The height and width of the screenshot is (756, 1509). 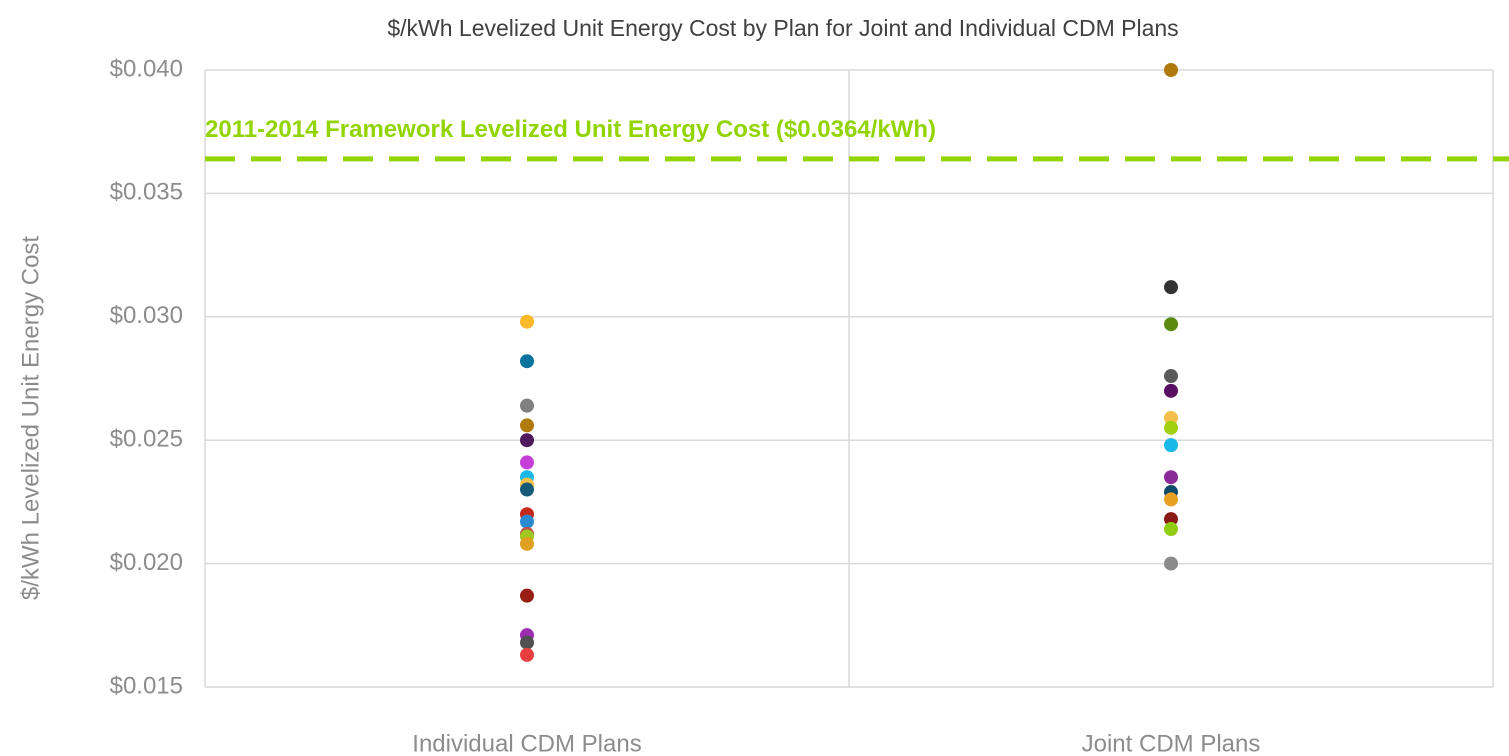 I want to click on y-tick-label: $0.030, so click(x=146, y=315).